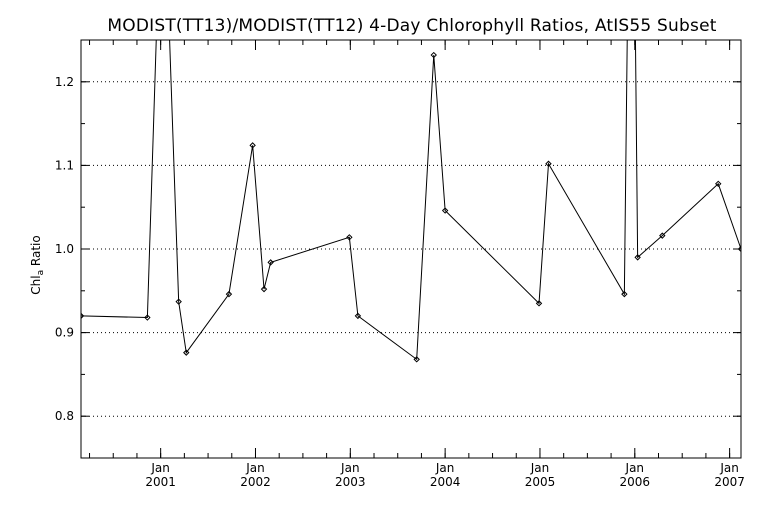 This screenshot has height=512, width=768. Describe the element at coordinates (64, 333) in the screenshot. I see `y-tick-label: 0.9` at that location.